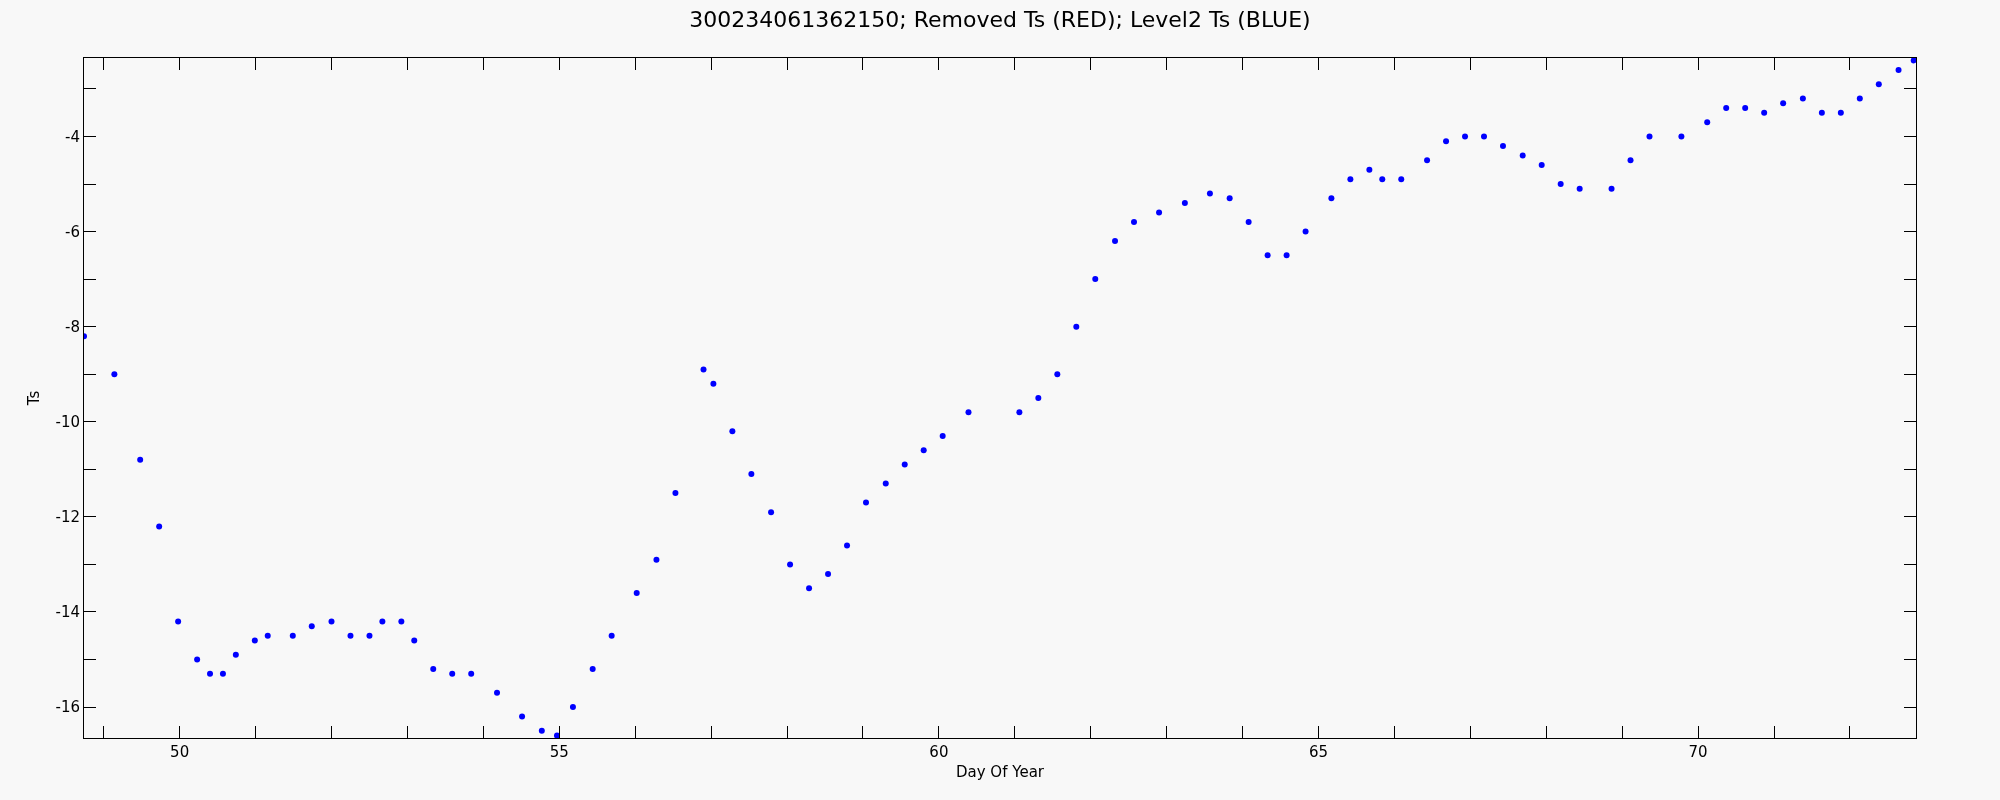 This screenshot has width=2000, height=800. What do you see at coordinates (1000, 772) in the screenshot?
I see `x-axis-title: Day Of Year` at bounding box center [1000, 772].